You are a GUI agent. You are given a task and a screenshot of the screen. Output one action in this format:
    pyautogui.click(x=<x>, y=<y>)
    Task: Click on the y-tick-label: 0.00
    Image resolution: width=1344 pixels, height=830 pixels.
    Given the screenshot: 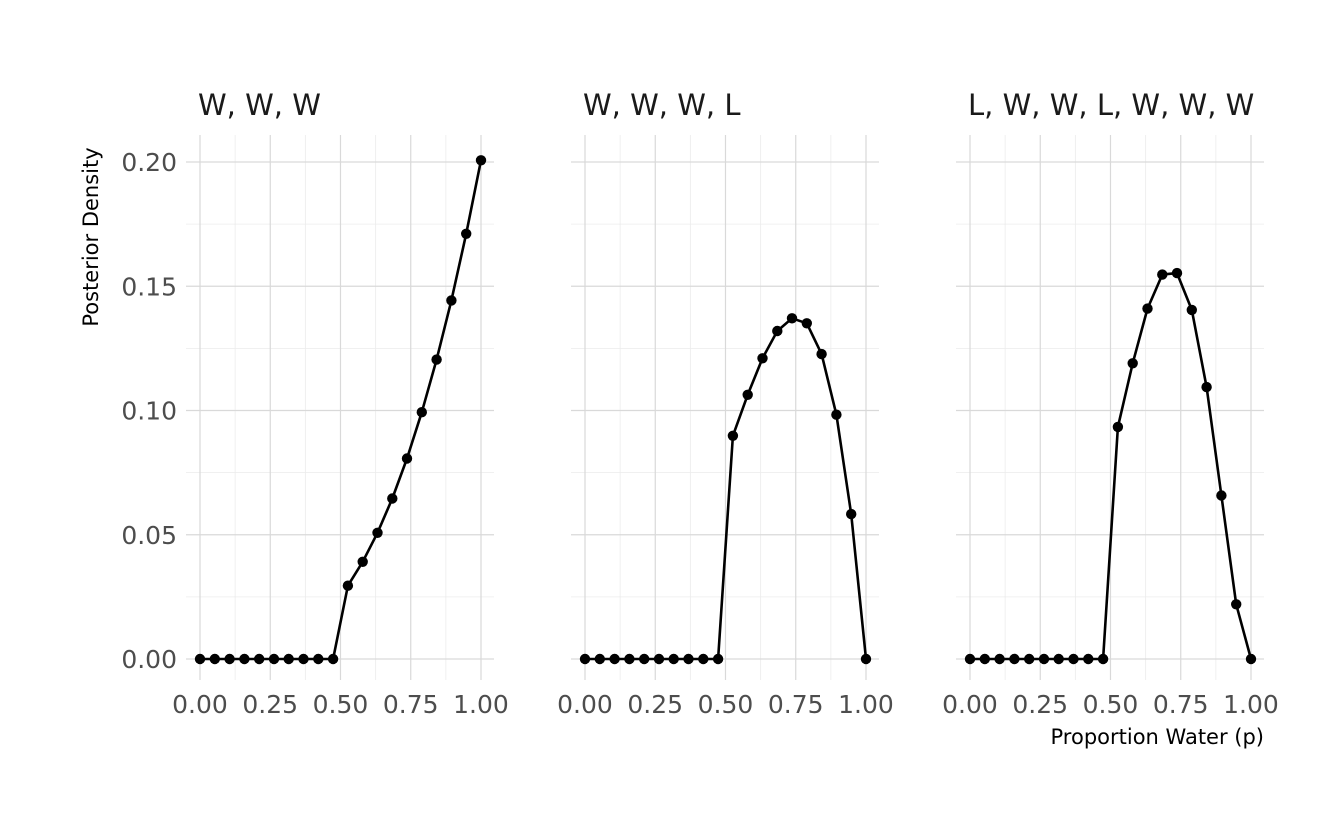 What is the action you would take?
    pyautogui.click(x=149, y=659)
    